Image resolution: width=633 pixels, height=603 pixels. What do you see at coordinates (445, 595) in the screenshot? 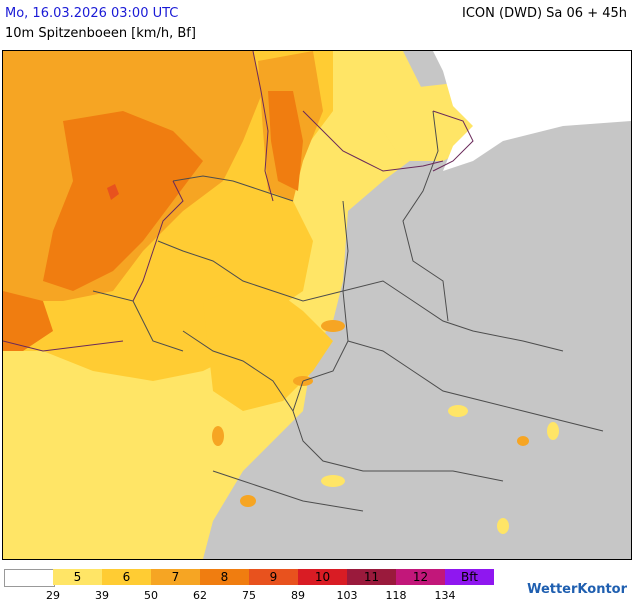
I see `legend-tick: 134` at bounding box center [445, 595].